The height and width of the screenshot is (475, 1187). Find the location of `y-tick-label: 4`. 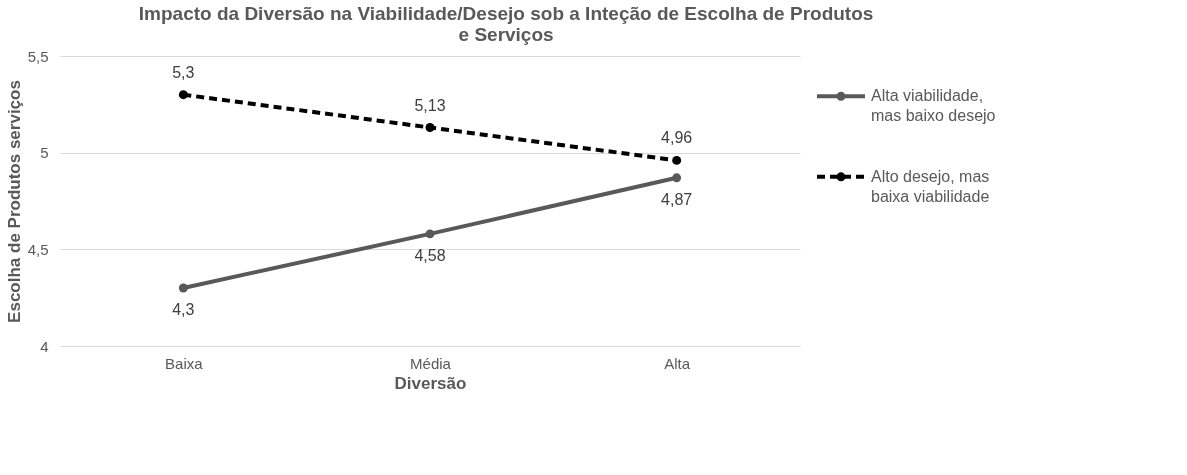

y-tick-label: 4 is located at coordinates (44, 346).